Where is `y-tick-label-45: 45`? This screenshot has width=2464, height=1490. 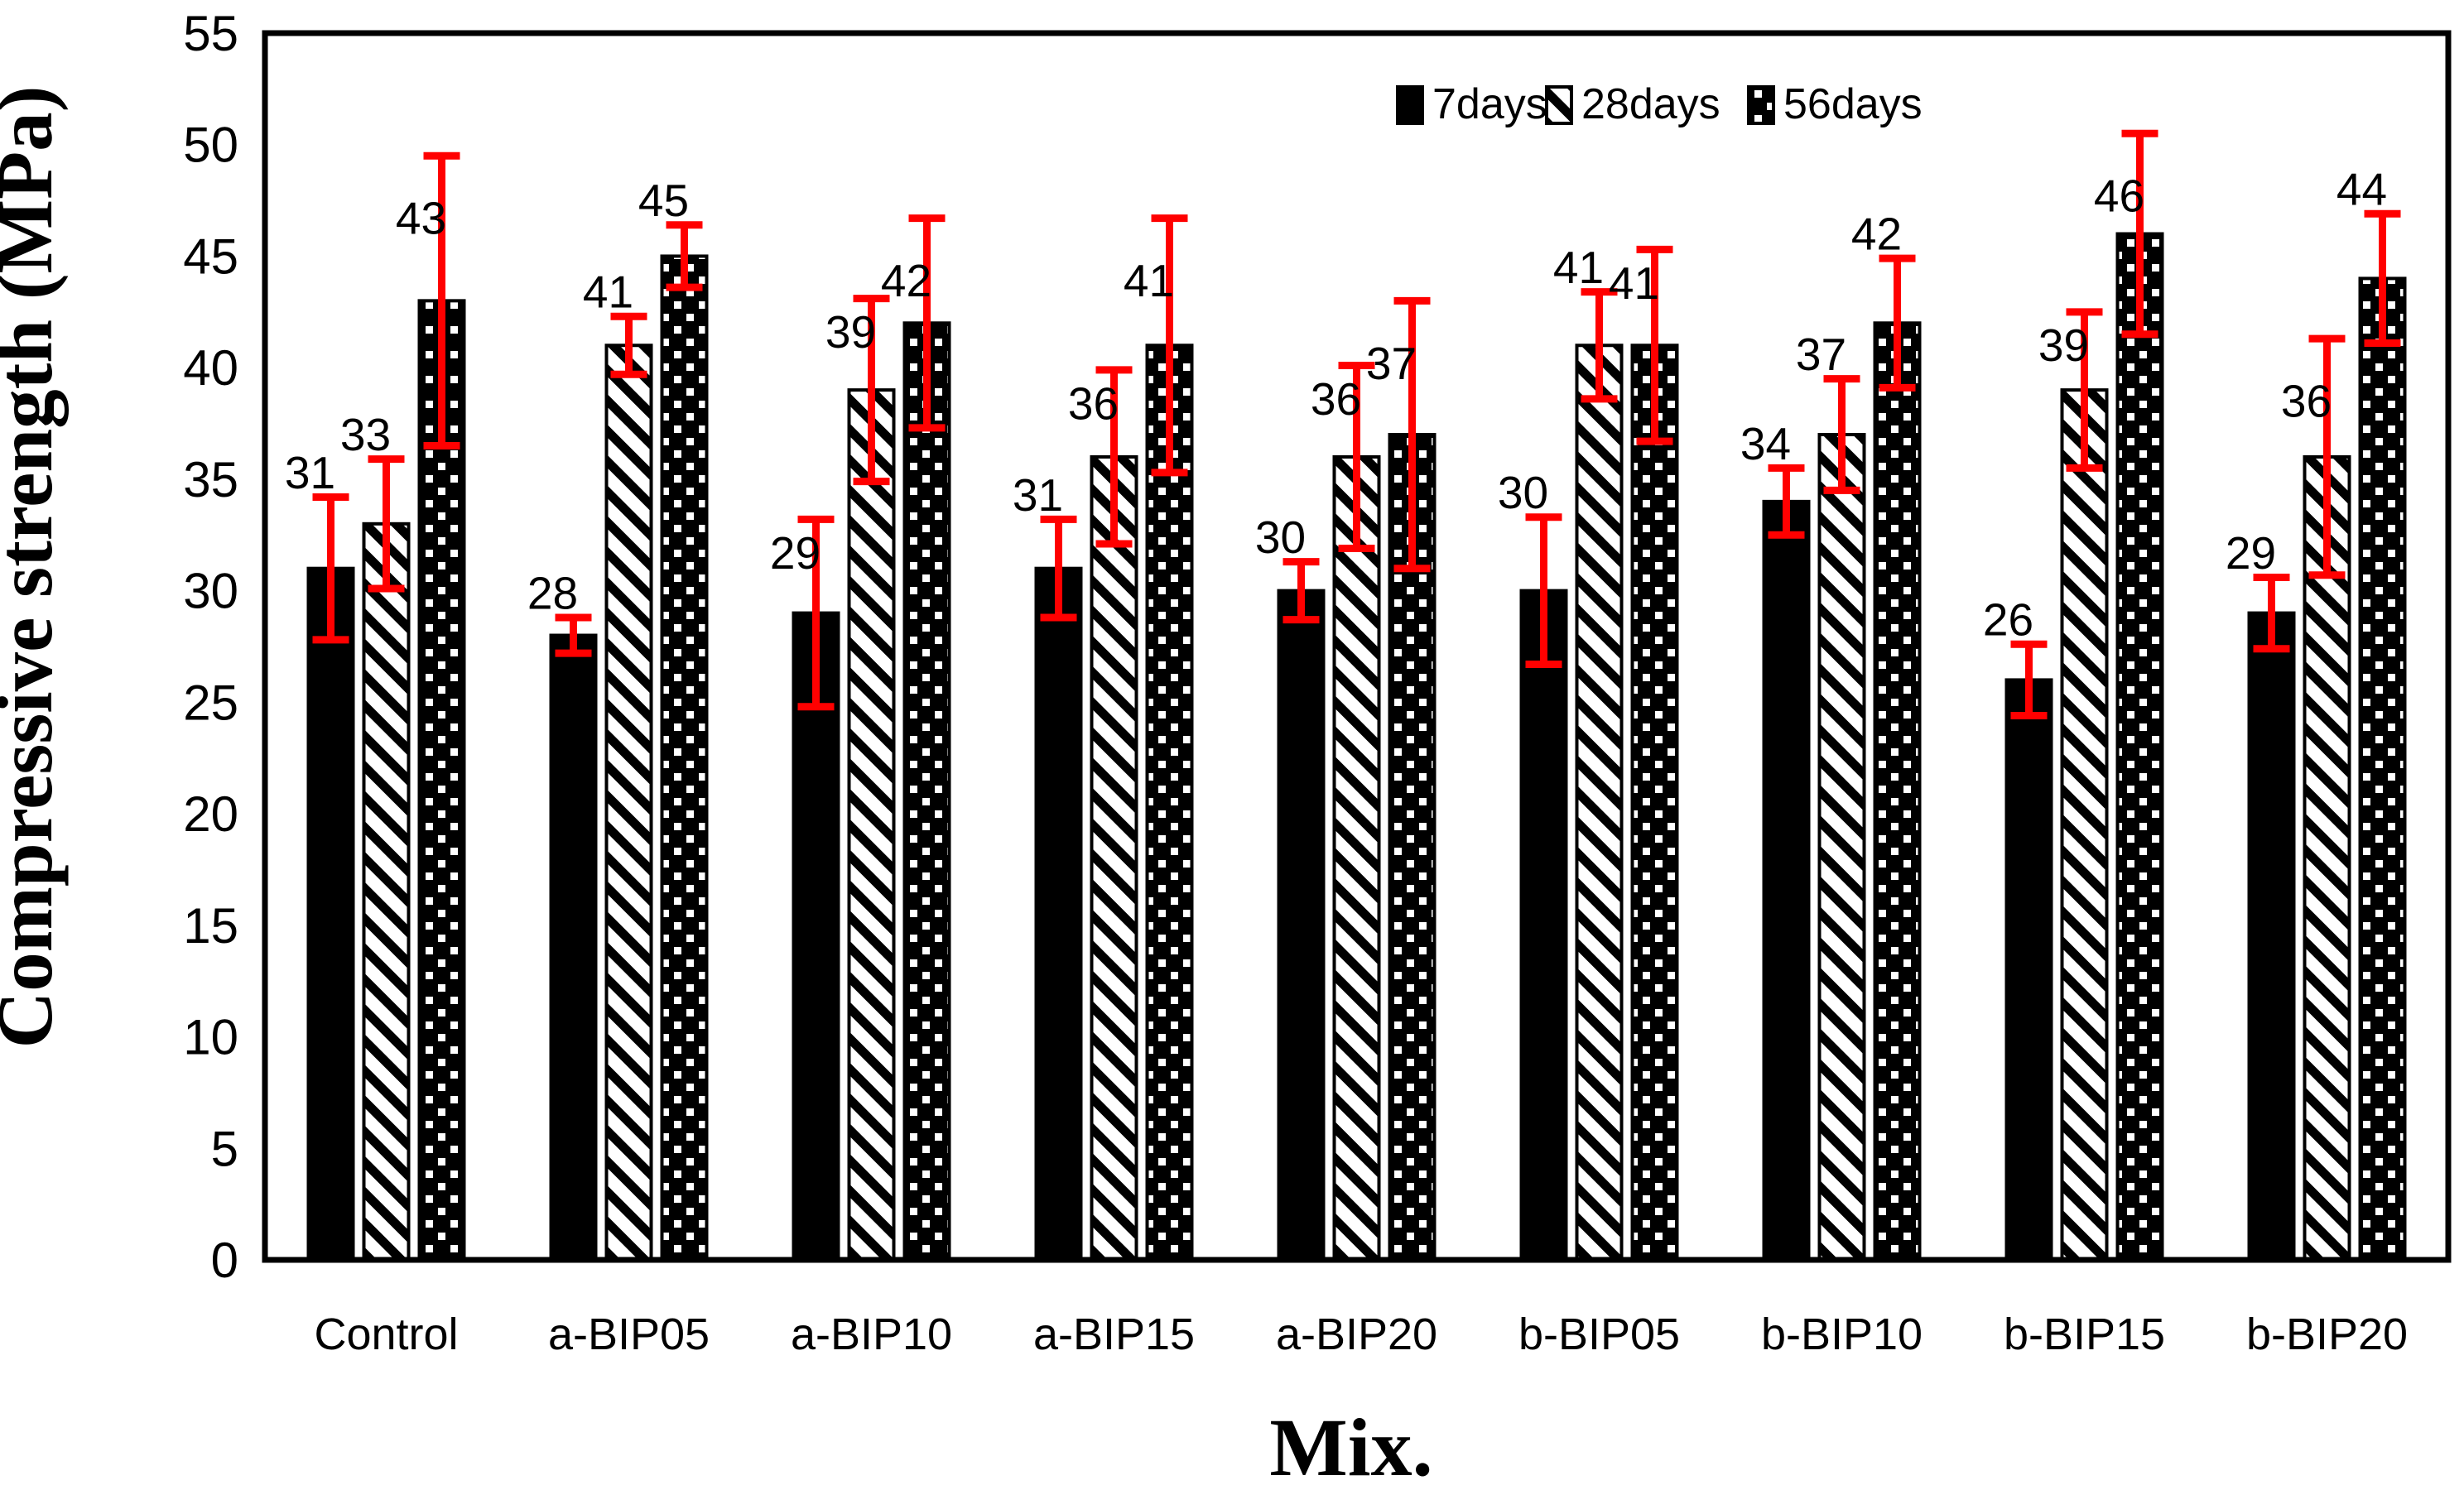 y-tick-label-45: 45 is located at coordinates (211, 256).